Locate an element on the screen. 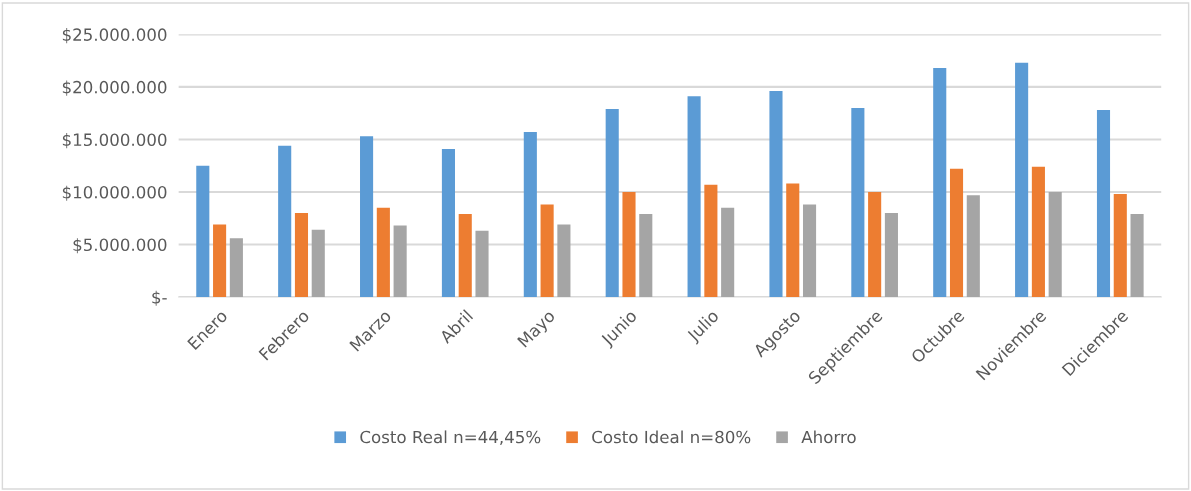  y-tick-label: $10.000.000 is located at coordinates (114, 193).